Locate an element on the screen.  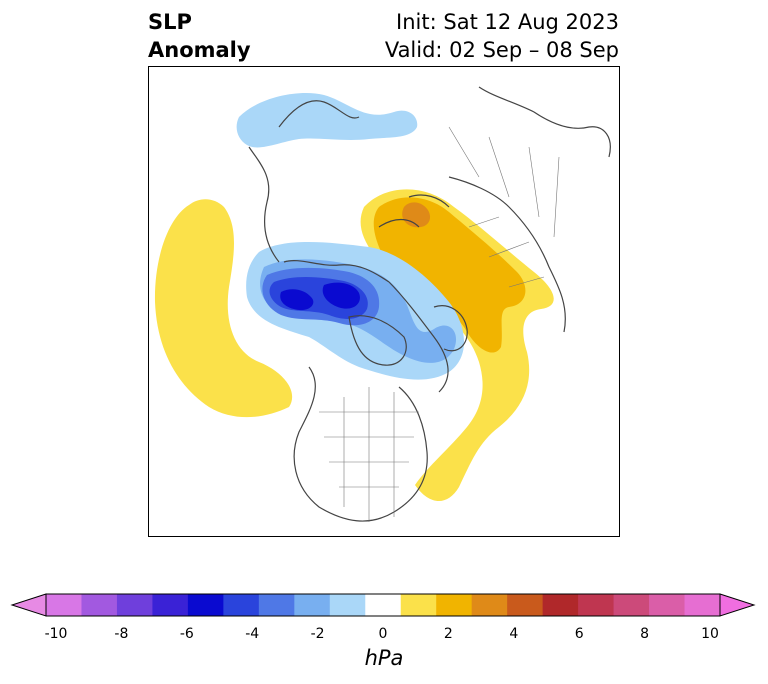
colorbar-tick-label: -6 is located at coordinates (186, 634).